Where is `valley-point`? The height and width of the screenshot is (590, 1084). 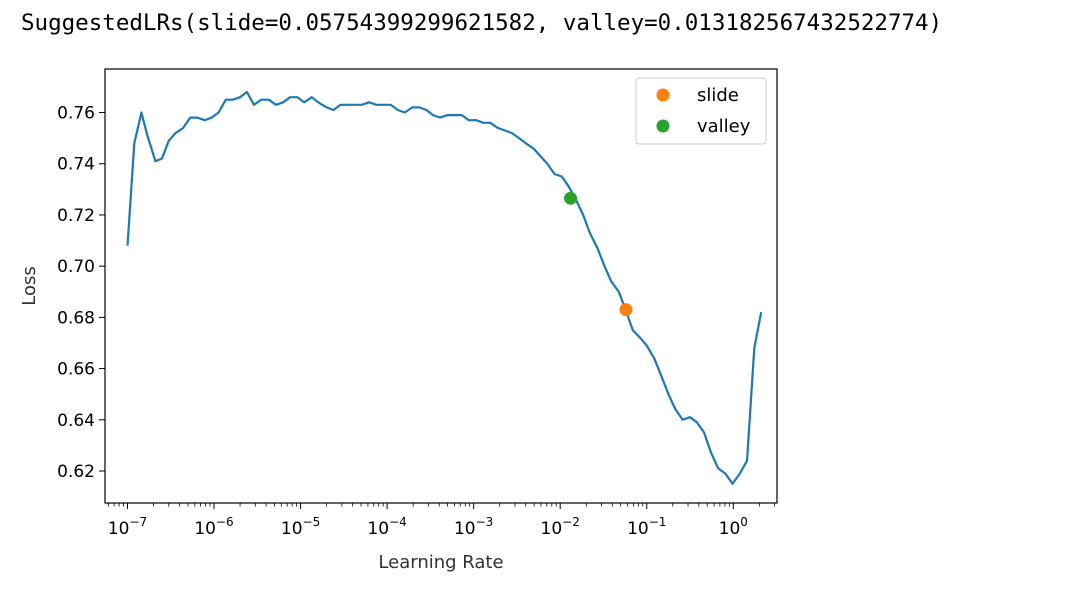 valley-point is located at coordinates (571, 198).